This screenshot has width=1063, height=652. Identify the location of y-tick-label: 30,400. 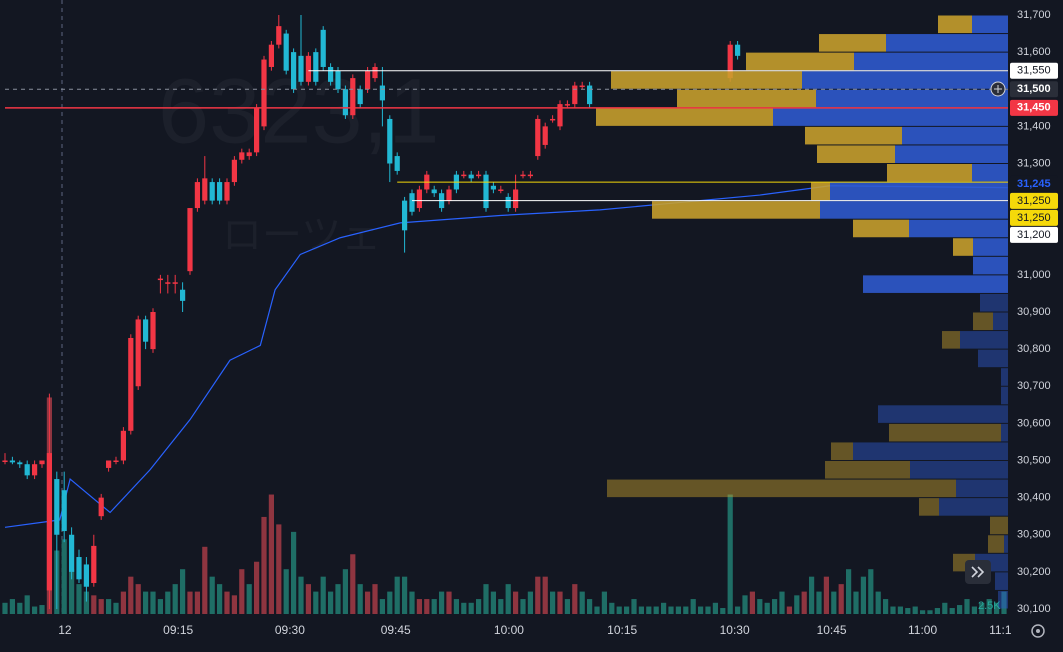
(1034, 498).